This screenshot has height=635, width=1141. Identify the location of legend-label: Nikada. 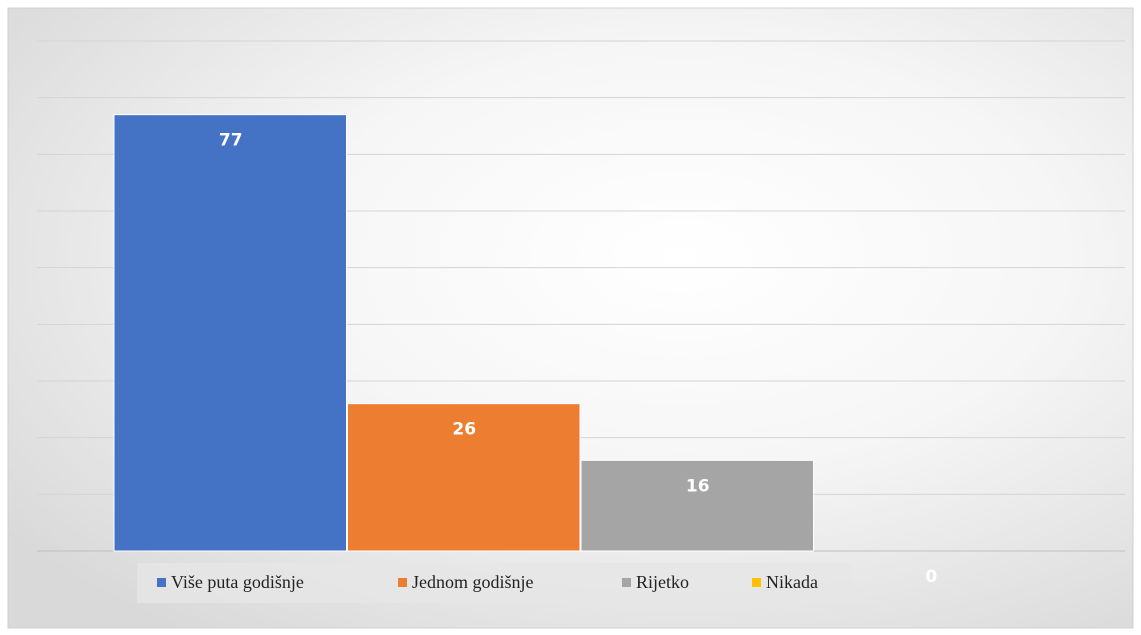
(792, 582).